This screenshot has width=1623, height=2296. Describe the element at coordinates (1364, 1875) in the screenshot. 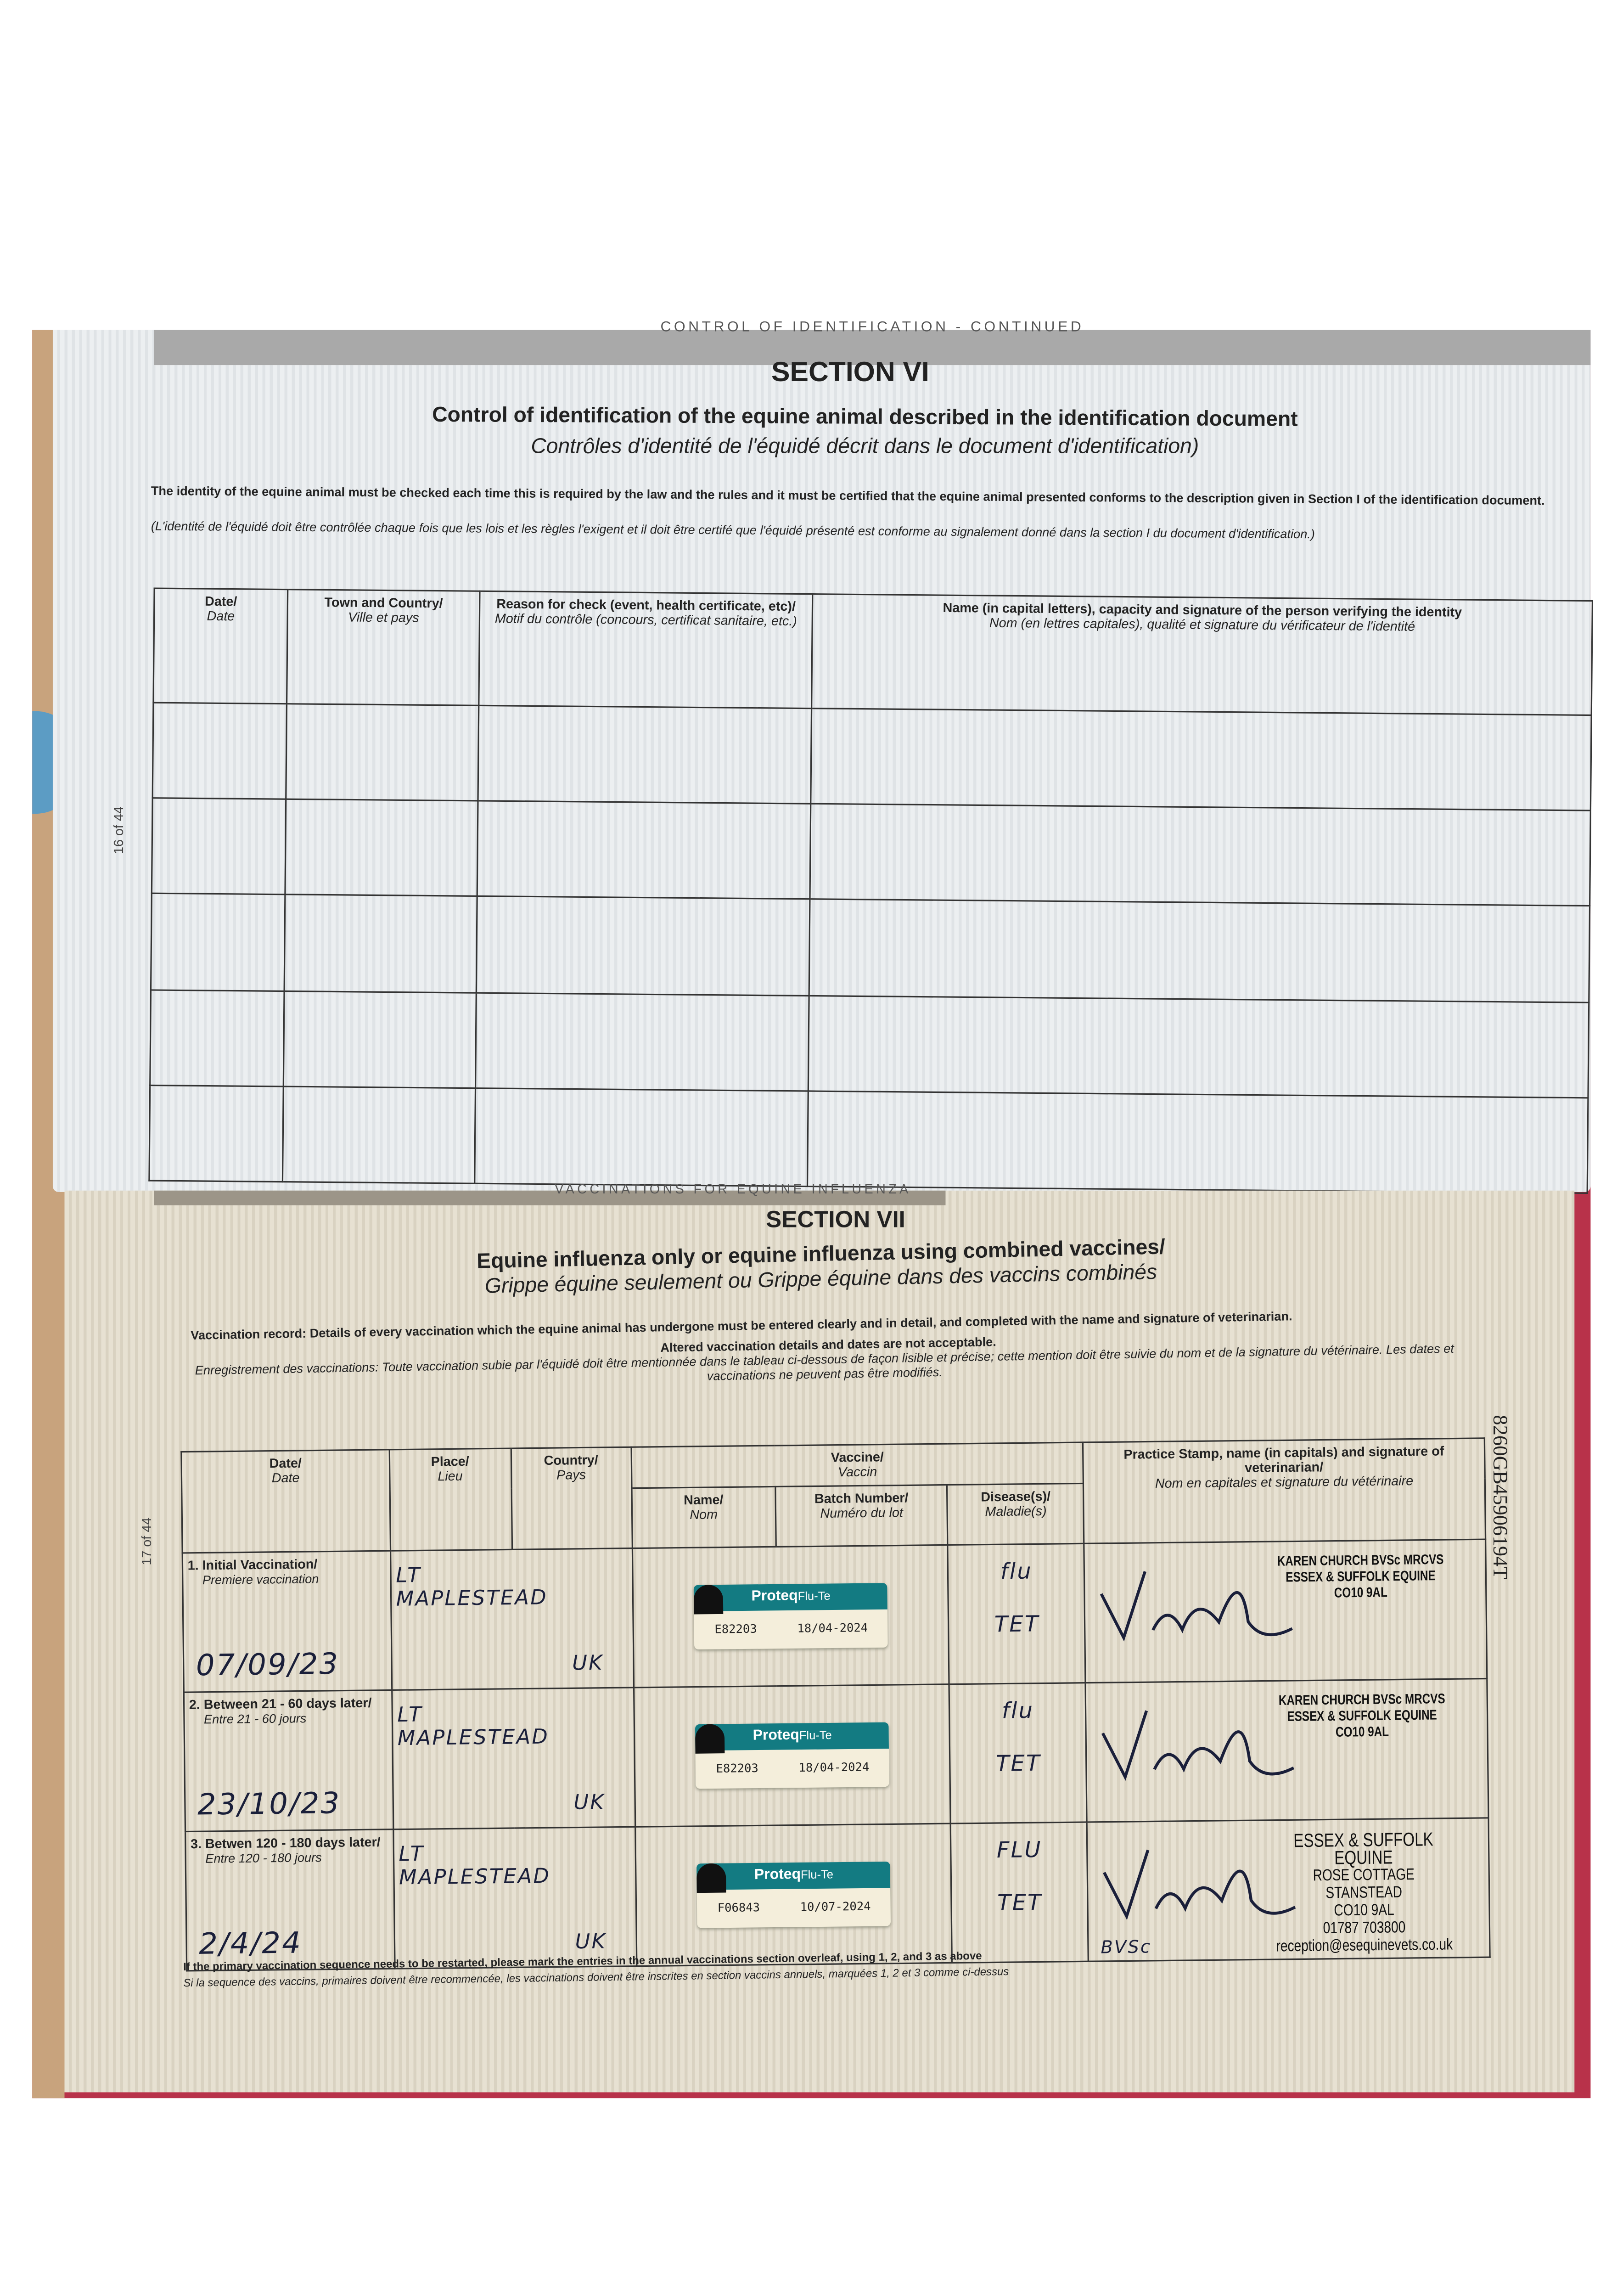

I see `stamp-line: ROSE COTTAGE` at that location.